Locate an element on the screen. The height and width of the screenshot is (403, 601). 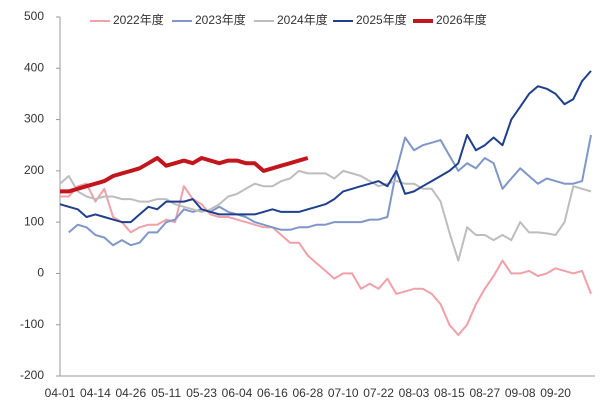
y-tick-label: 0 is located at coordinates (40, 273).